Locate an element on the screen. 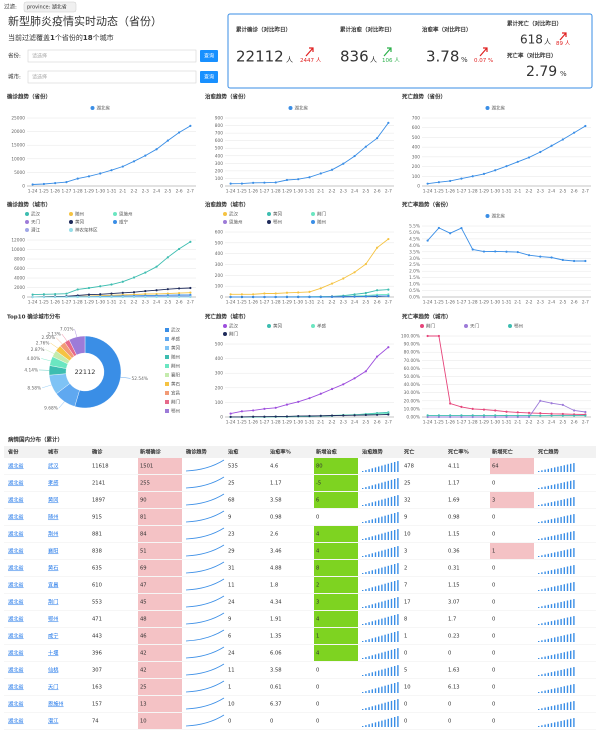 The height and width of the screenshot is (746, 600). x-tick-label: 1-27 is located at coordinates (265, 303).